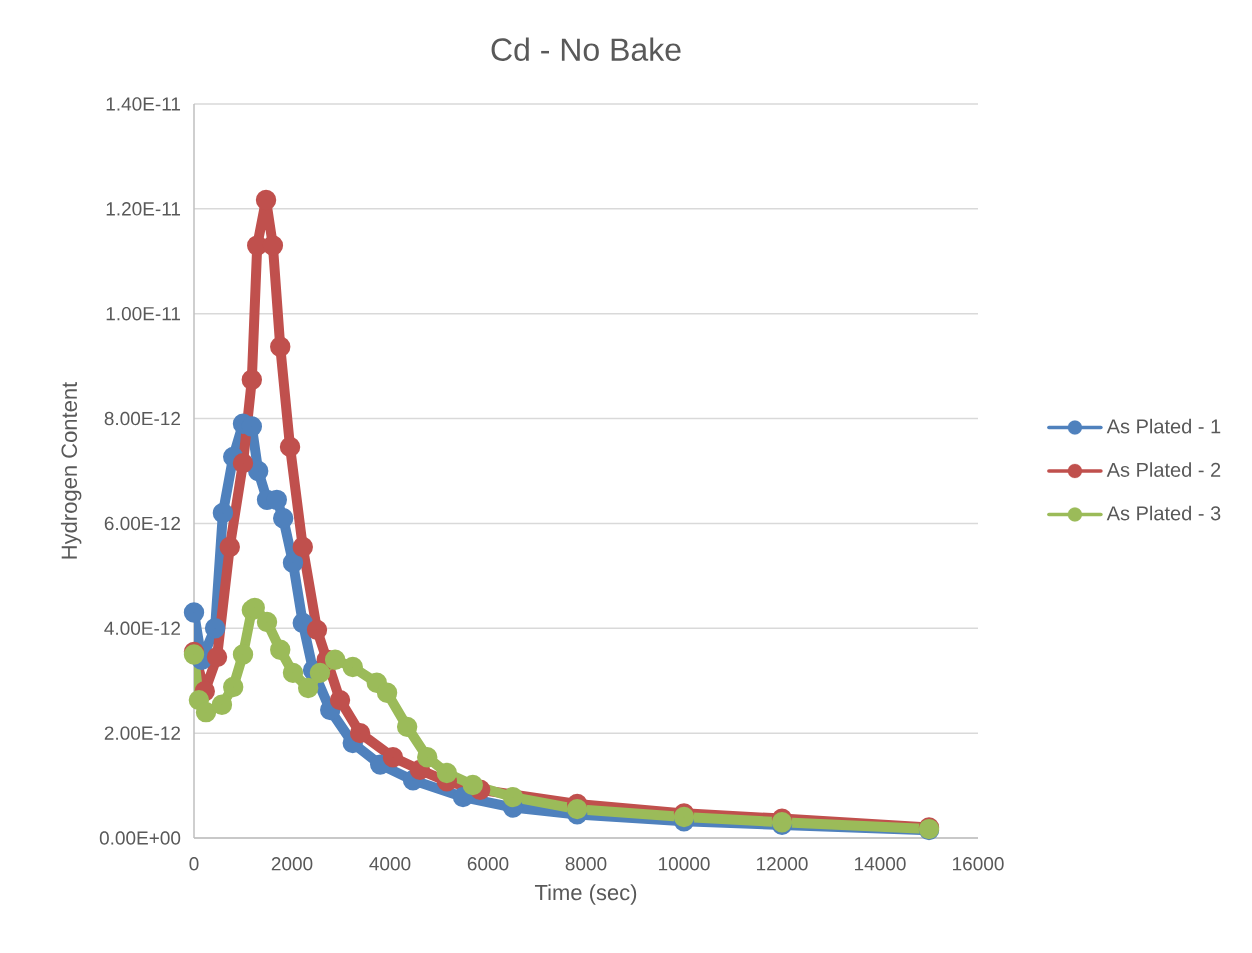  I want to click on y-tick-label: 0.00E+00, so click(140, 838).